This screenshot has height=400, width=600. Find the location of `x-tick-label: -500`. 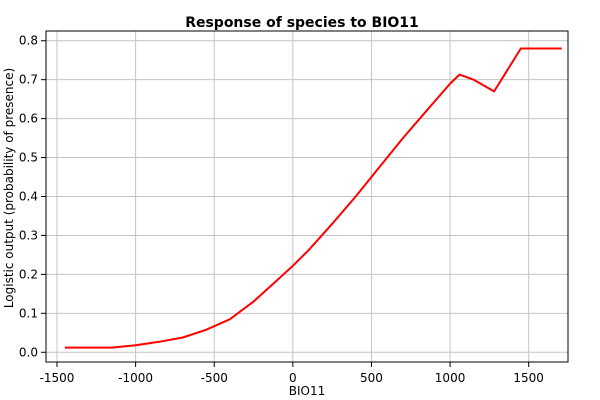

x-tick-label: -500 is located at coordinates (214, 378).